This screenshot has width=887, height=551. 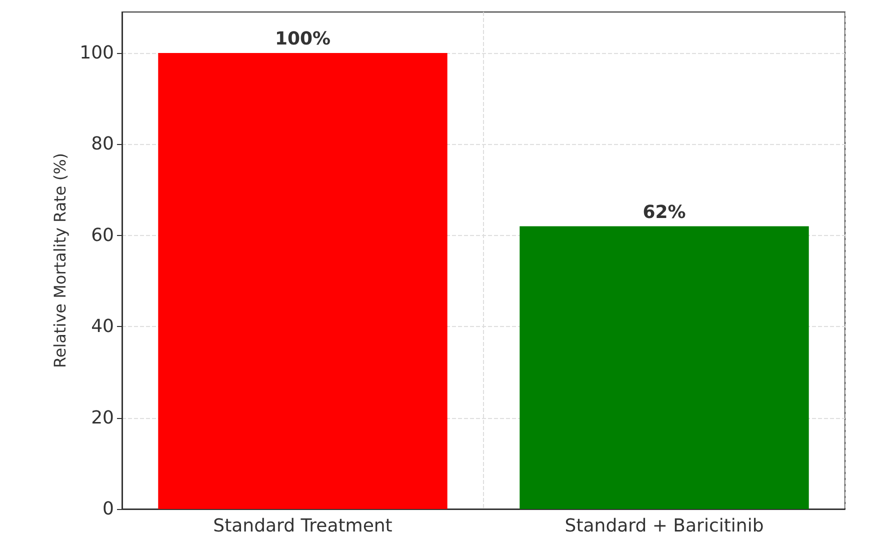 What do you see at coordinates (664, 526) in the screenshot?
I see `x-tick-label: Standard + Baricitinib` at bounding box center [664, 526].